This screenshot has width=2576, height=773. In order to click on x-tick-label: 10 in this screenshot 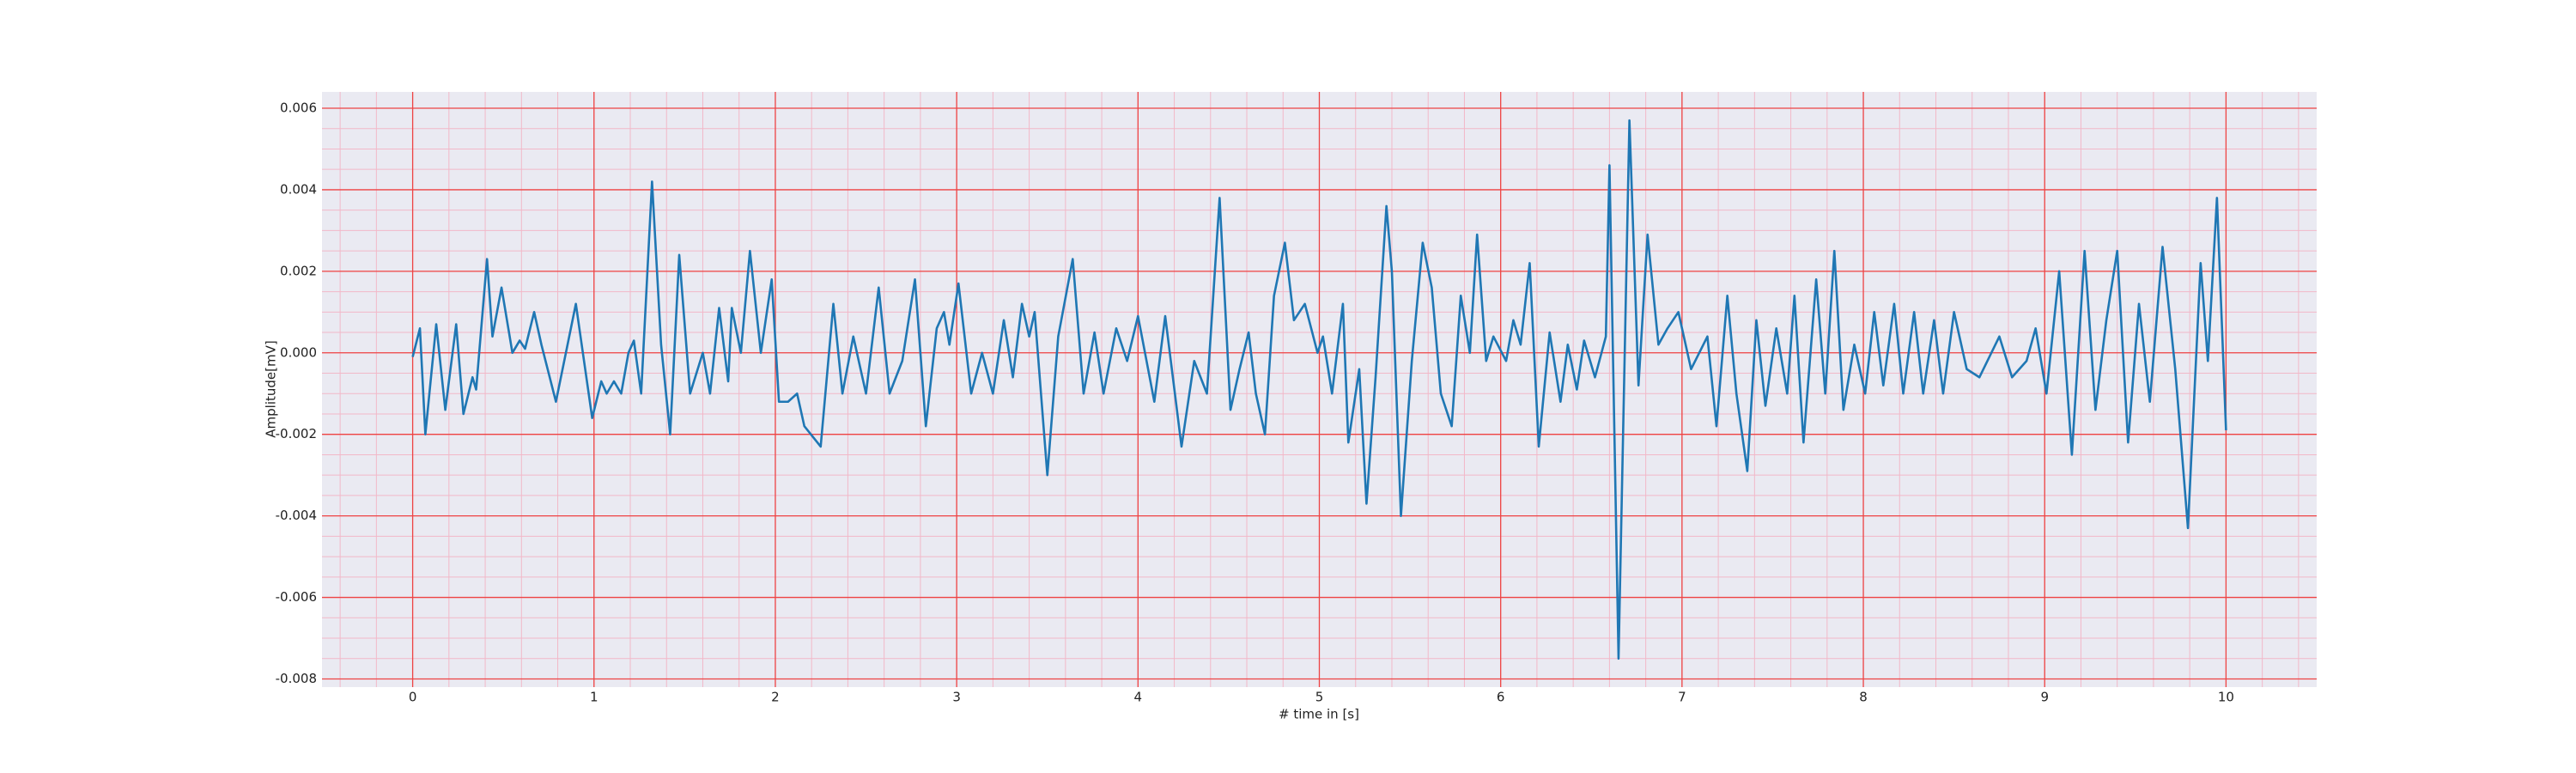, I will do `click(2226, 697)`.